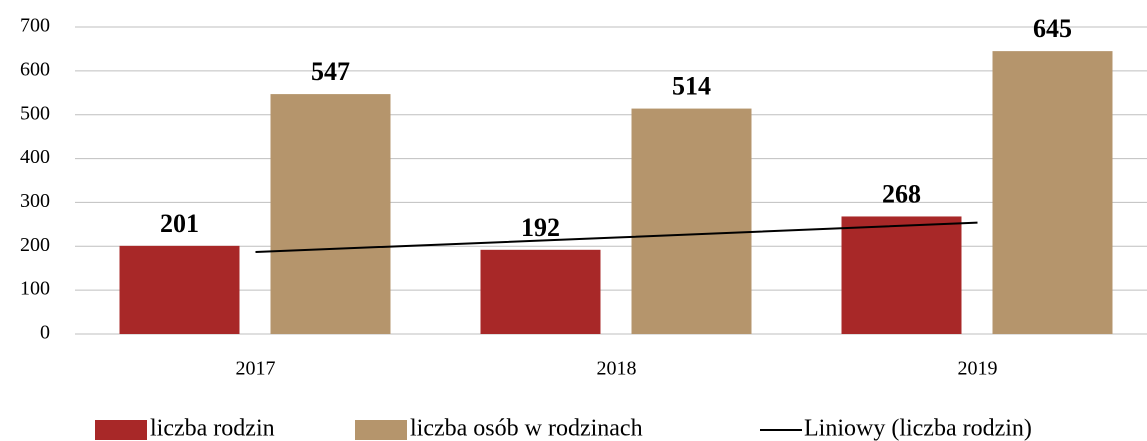  I want to click on value-label: 192, so click(540, 227).